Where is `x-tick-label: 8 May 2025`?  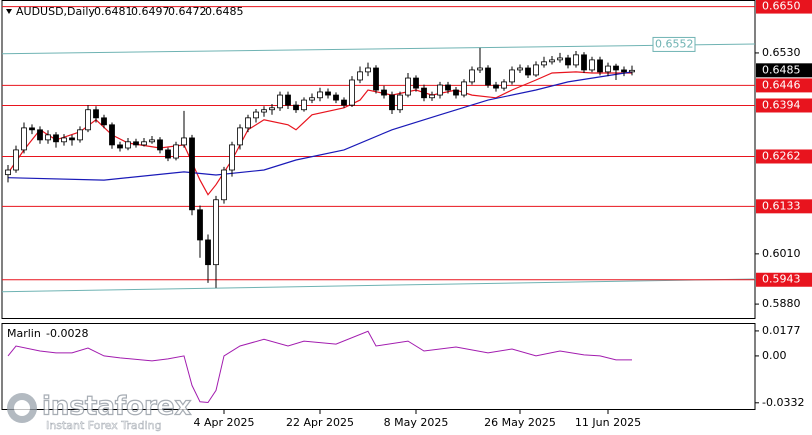 x-tick-label: 8 May 2025 is located at coordinates (416, 422).